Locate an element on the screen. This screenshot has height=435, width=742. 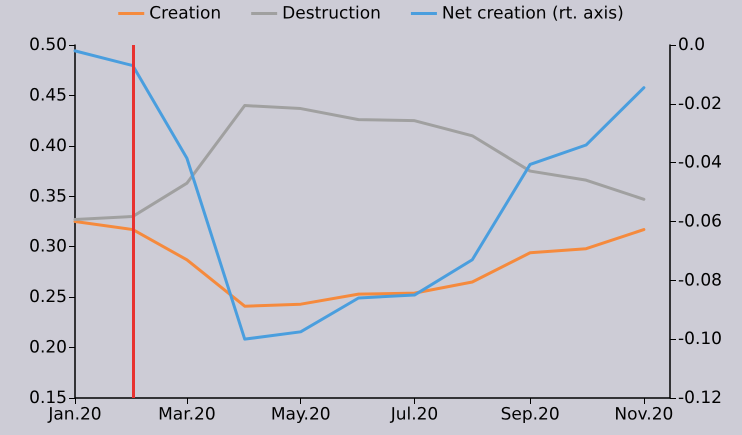
y2-tick-label: -0.10 is located at coordinates (700, 339).